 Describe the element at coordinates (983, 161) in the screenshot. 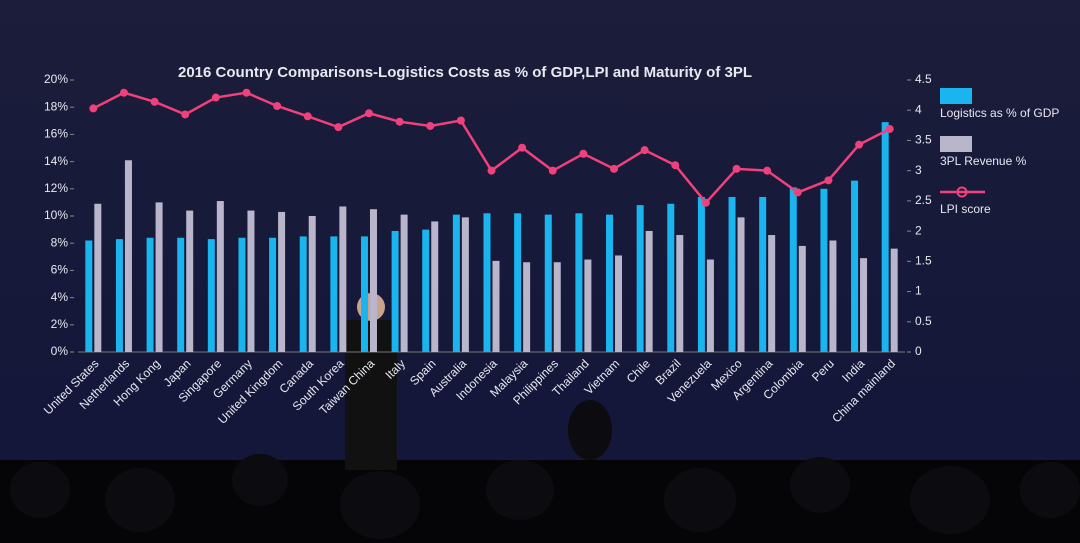

I see `legend-label: 3PL Revenue %` at that location.